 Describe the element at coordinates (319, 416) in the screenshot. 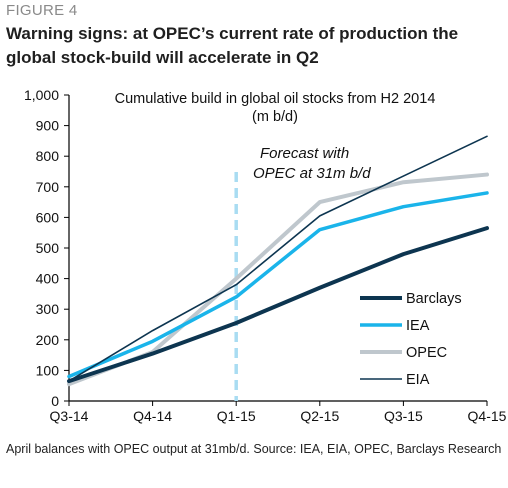

I see `x-tick-label: Q2-15` at that location.